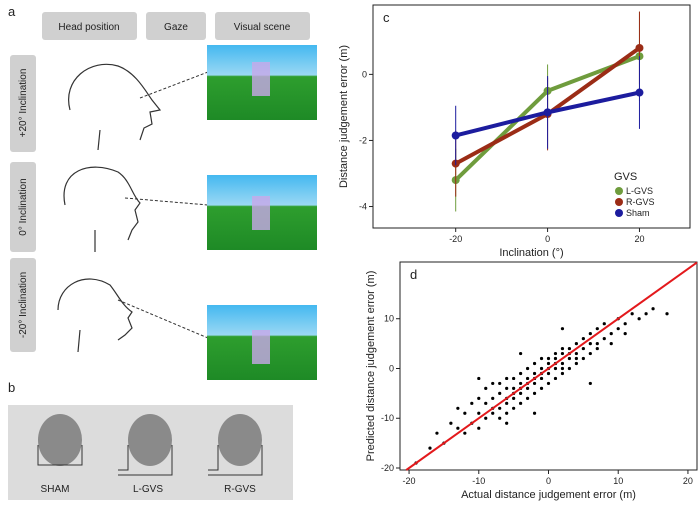 This screenshot has width=700, height=507. Describe the element at coordinates (262, 212) in the screenshot. I see `scenes` at that location.